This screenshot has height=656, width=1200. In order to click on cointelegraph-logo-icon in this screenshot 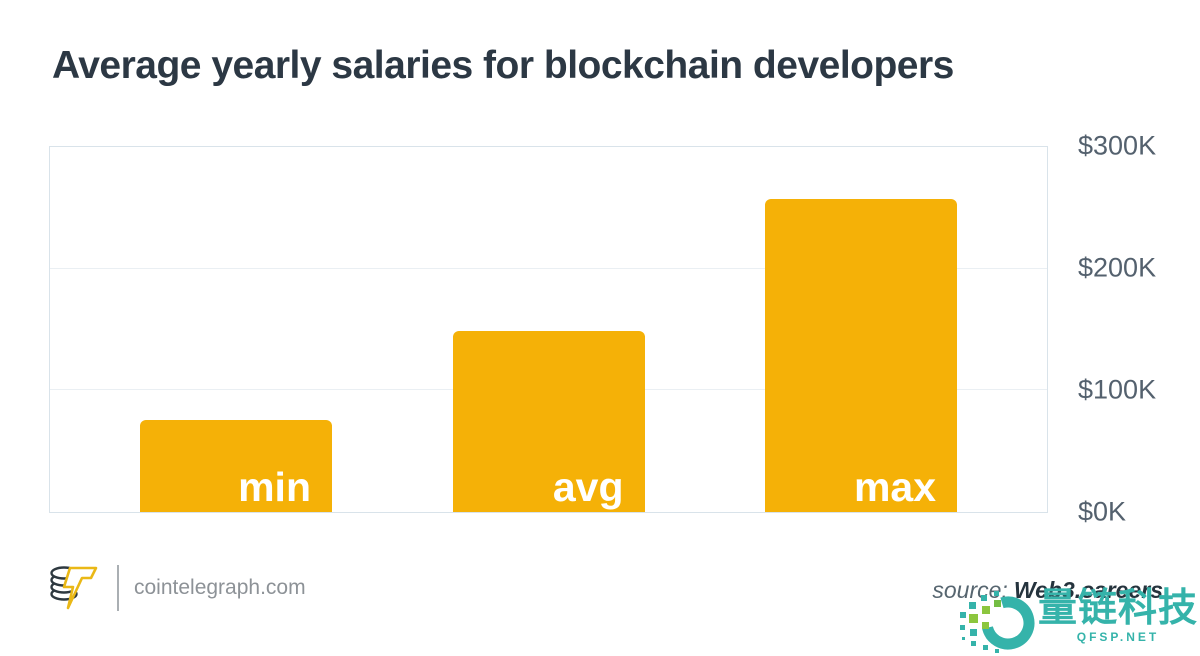, I will do `click(74, 588)`.